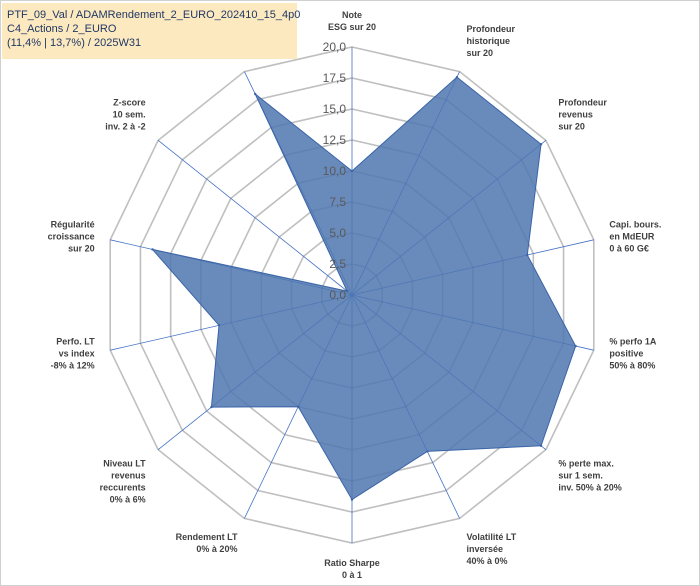 The image size is (700, 586). What do you see at coordinates (352, 15) in the screenshot?
I see `axis-label-line: Note` at bounding box center [352, 15].